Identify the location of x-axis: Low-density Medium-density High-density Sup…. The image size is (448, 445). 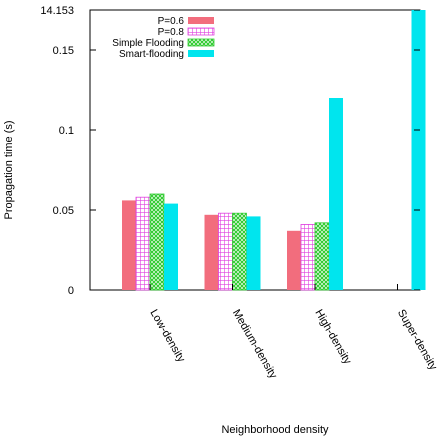
(293, 332).